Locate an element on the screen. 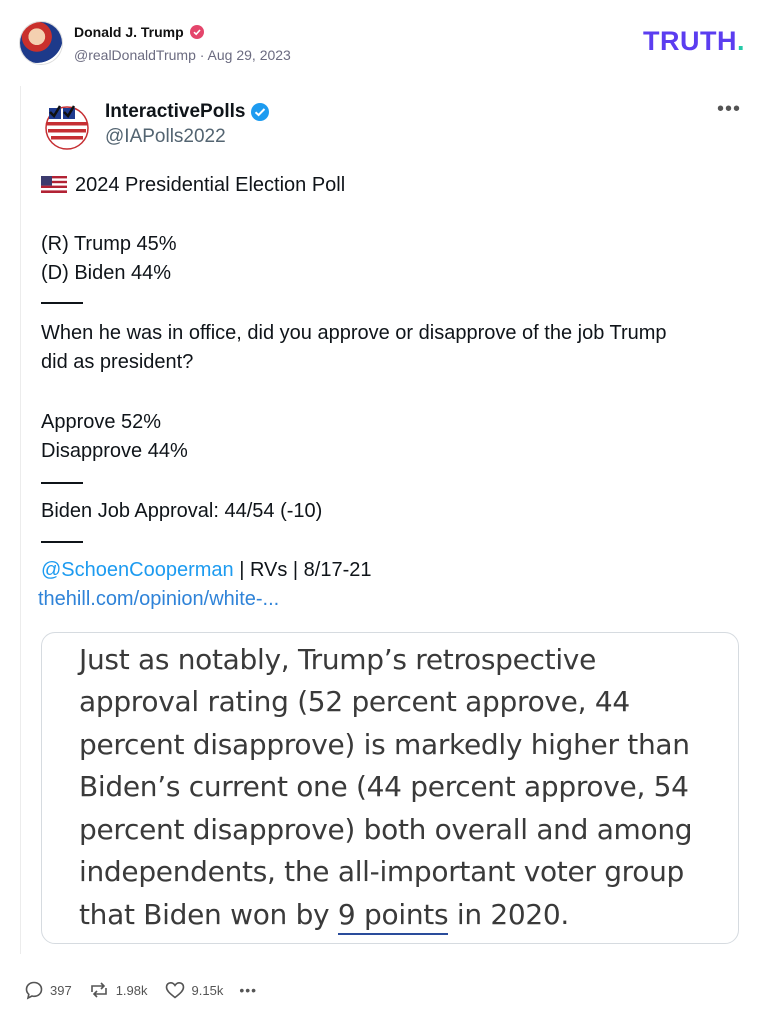 The height and width of the screenshot is (1019, 777). retruth-button: 1.98k is located at coordinates (118, 990).